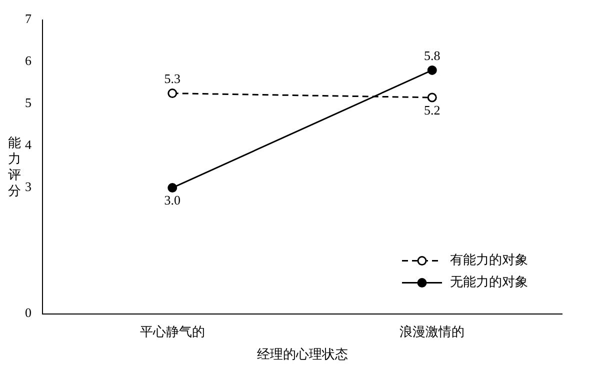 This screenshot has height=376, width=600. Describe the element at coordinates (28, 102) in the screenshot. I see `y-tick-label: 5` at that location.